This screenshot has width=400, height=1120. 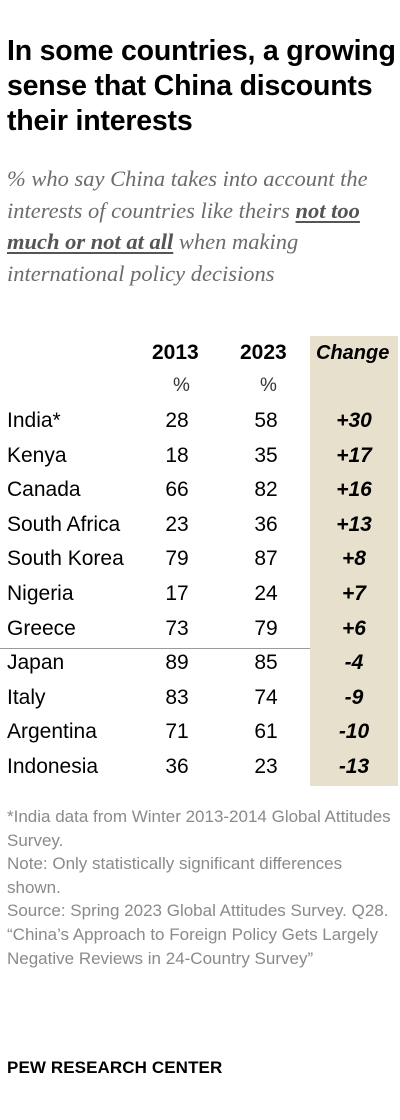 I want to click on value-2023: 58, so click(x=266, y=420).